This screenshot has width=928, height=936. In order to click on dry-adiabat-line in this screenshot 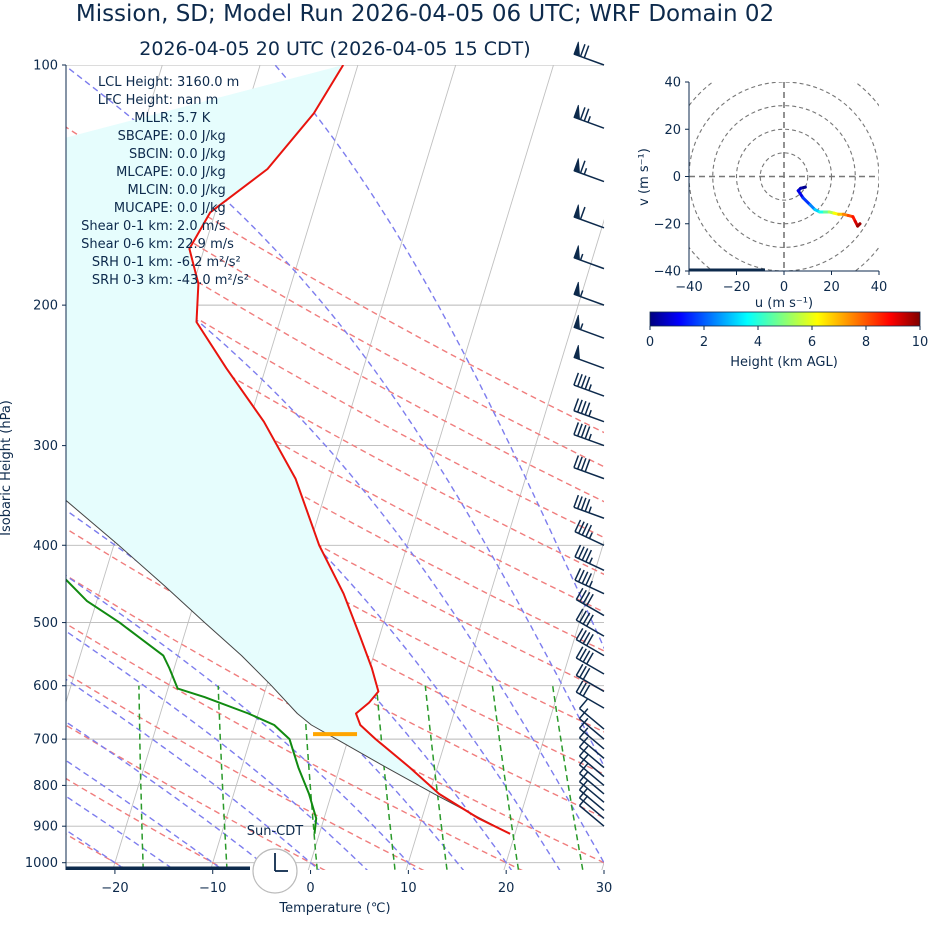, I will do `click(196, 797)`.